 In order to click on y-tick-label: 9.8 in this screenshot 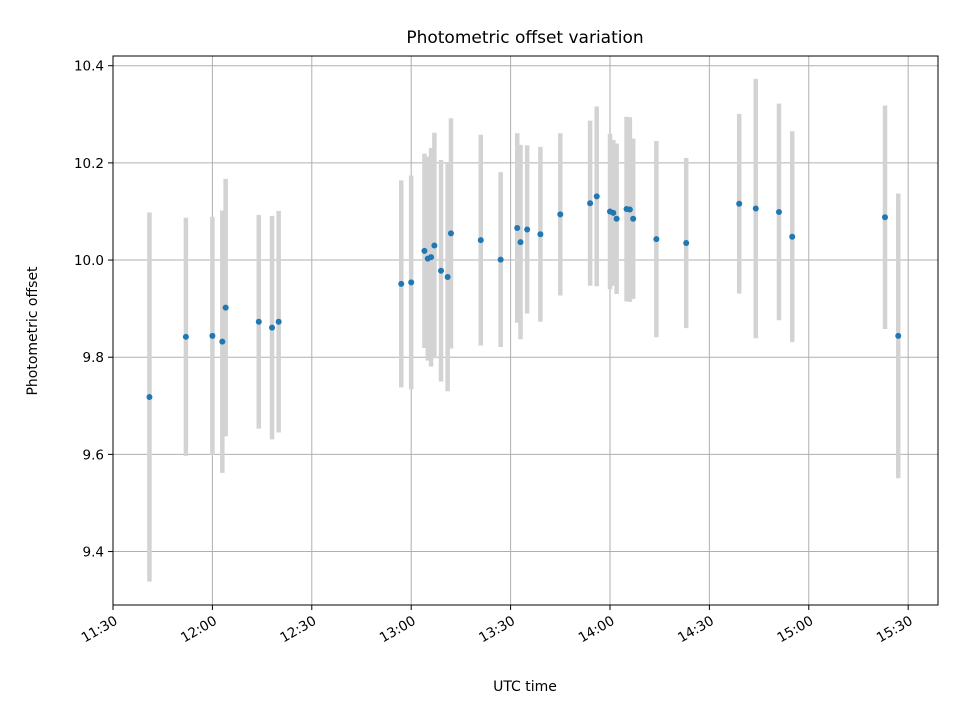, I will do `click(93, 358)`.